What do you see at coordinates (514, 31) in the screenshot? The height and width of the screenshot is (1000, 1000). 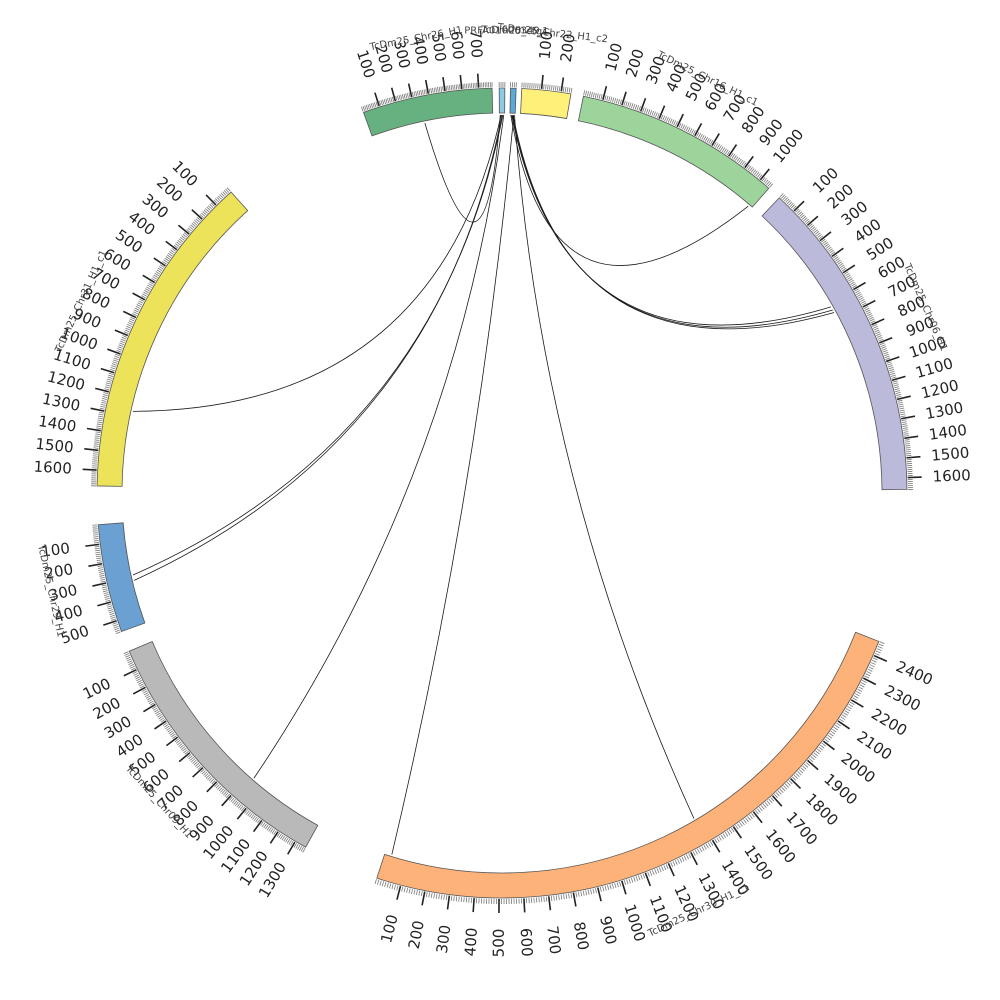 I see `chromosome-name-ctg: TcDm25_ctg1` at bounding box center [514, 31].